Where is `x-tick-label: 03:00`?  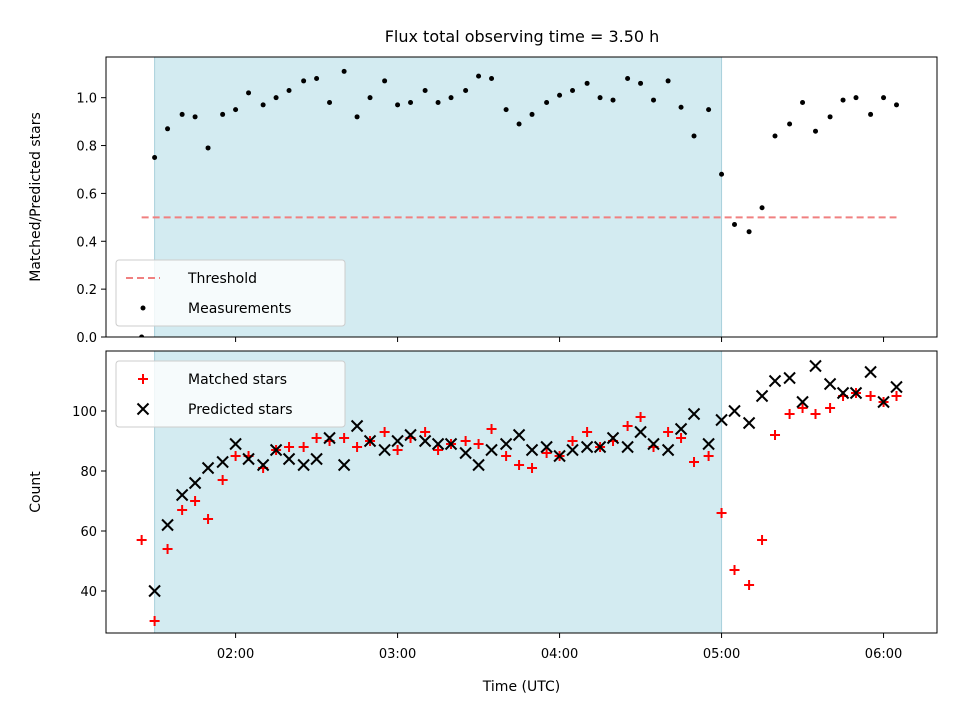 x-tick-label: 03:00 is located at coordinates (397, 654).